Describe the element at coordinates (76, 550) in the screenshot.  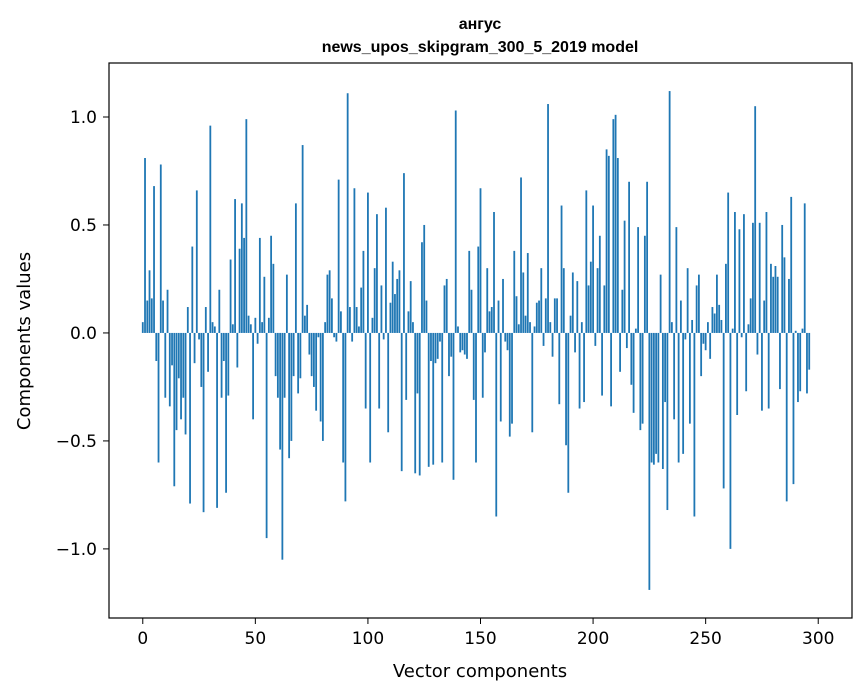
I see `y-tick-label: −1.0` at that location.